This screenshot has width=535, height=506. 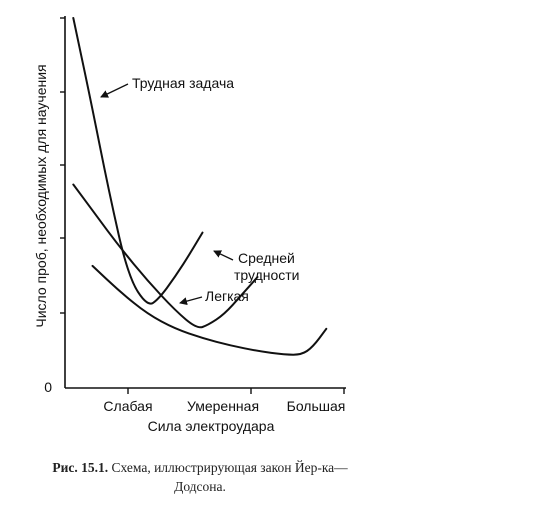 I want to click on x-axis-title: Сила электроудара, so click(x=211, y=426).